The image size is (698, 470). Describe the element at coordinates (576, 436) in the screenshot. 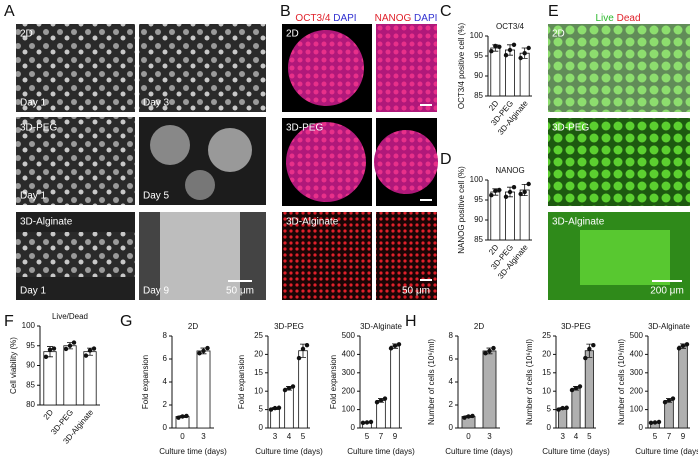

I see `x-tick-label: 4` at that location.